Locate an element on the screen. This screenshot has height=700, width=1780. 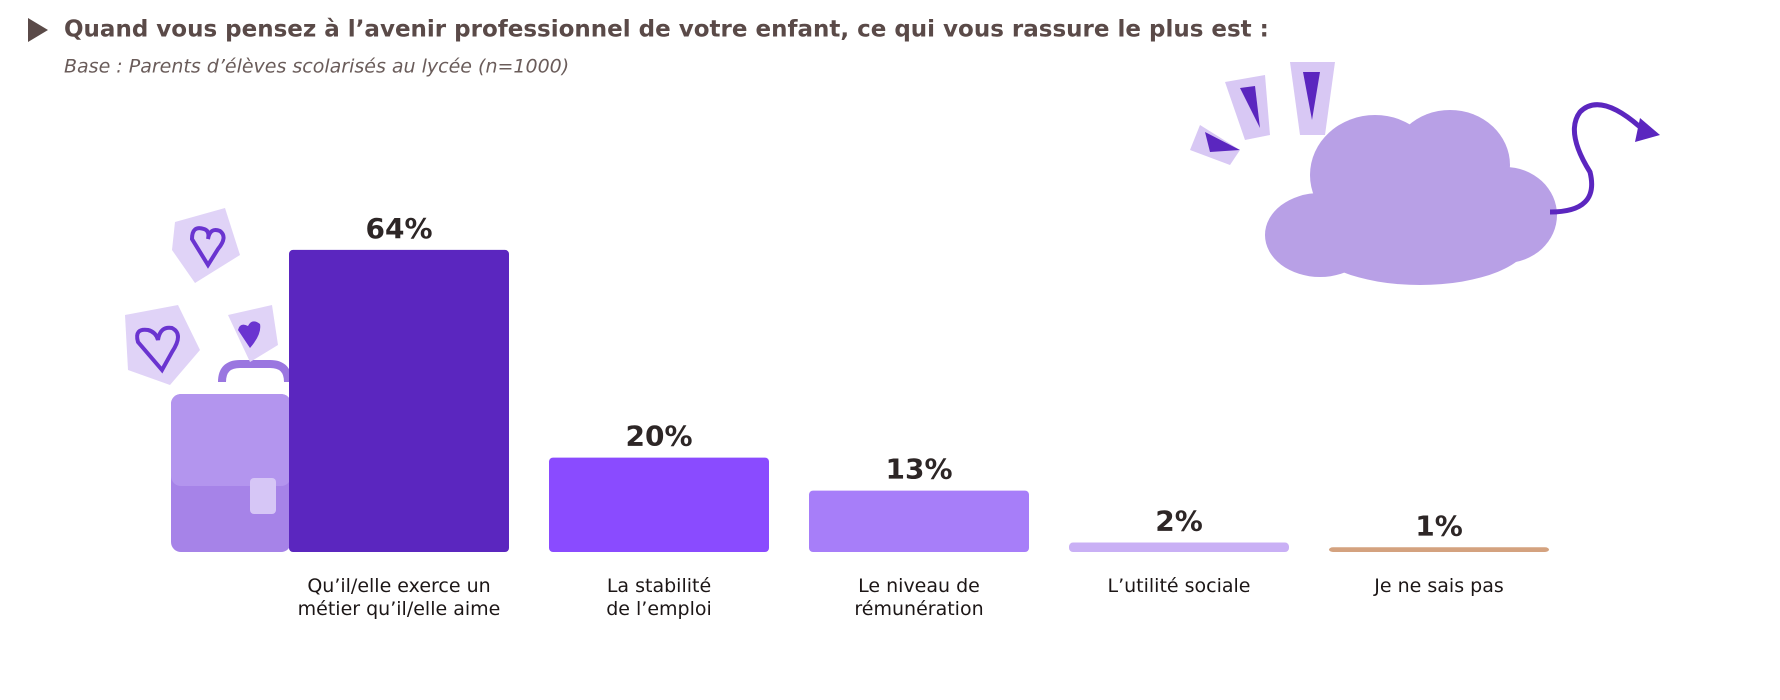
value-label: 13% is located at coordinates (918, 469).